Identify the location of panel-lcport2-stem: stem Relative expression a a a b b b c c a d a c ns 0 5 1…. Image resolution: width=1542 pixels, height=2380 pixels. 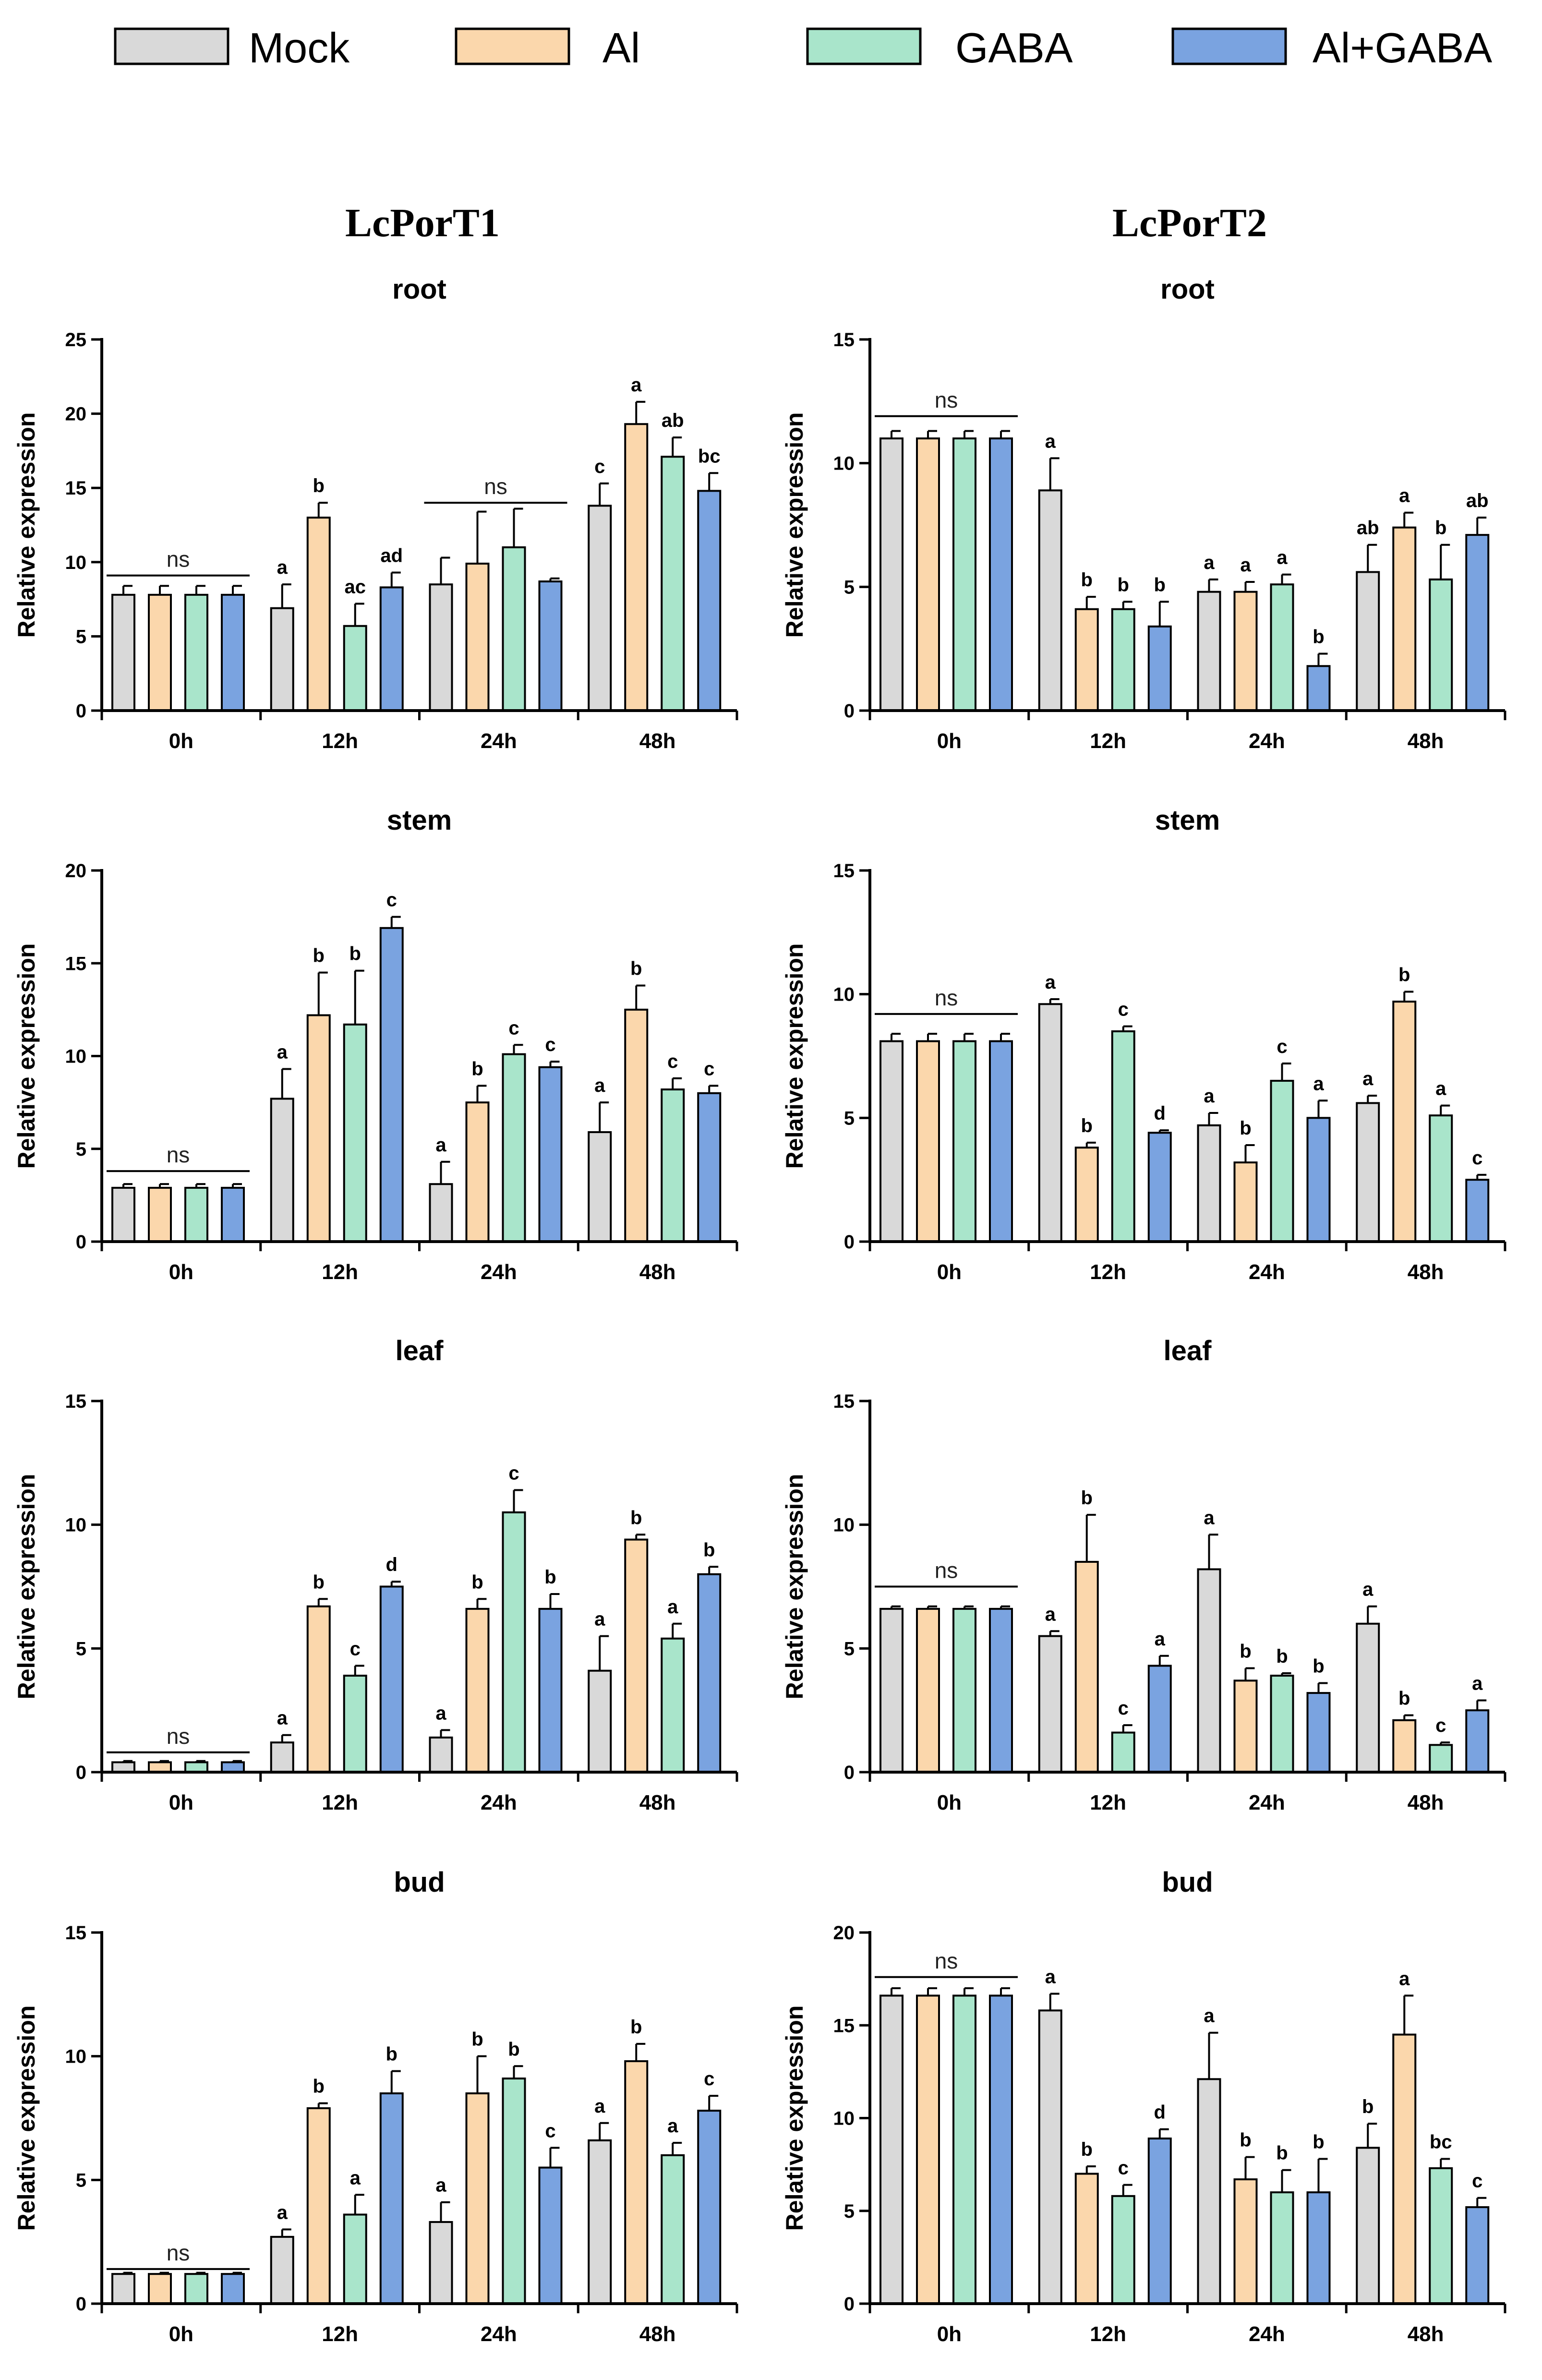
(1143, 1044).